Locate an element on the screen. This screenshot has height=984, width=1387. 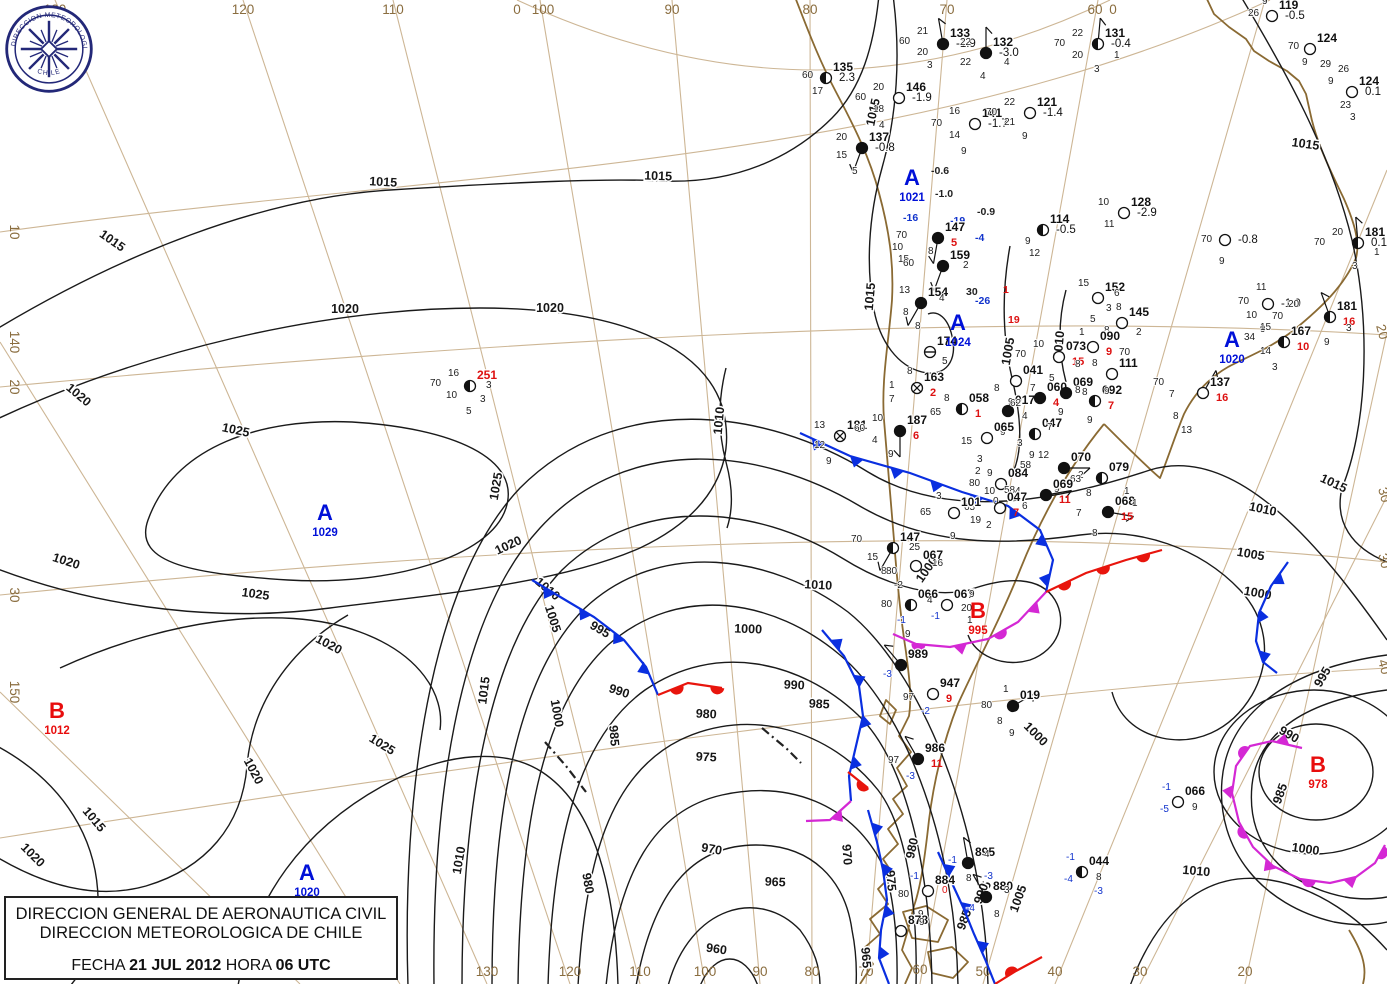
station-aux-value: 63 is located at coordinates (1076, 479).